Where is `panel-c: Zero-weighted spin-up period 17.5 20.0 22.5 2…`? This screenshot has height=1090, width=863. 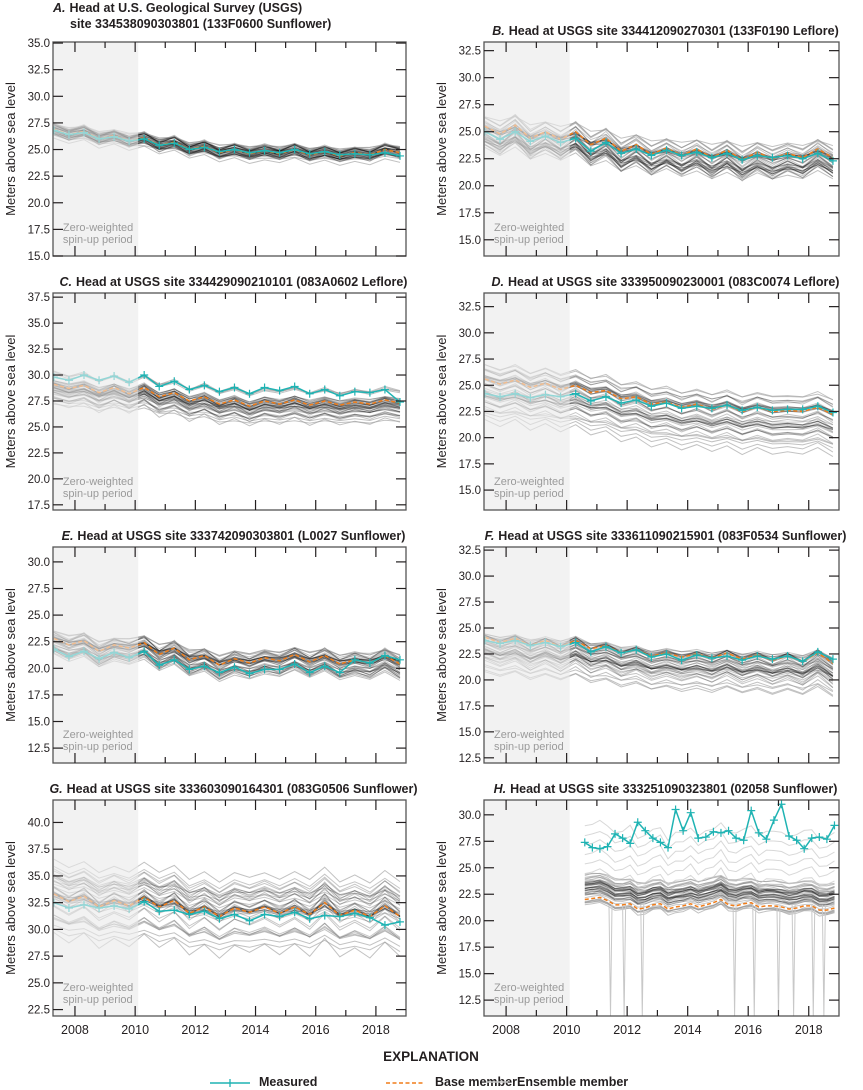
panel-c: Zero-weighted spin-up period 17.5 20.0 22.5 2… is located at coordinates (205, 393).